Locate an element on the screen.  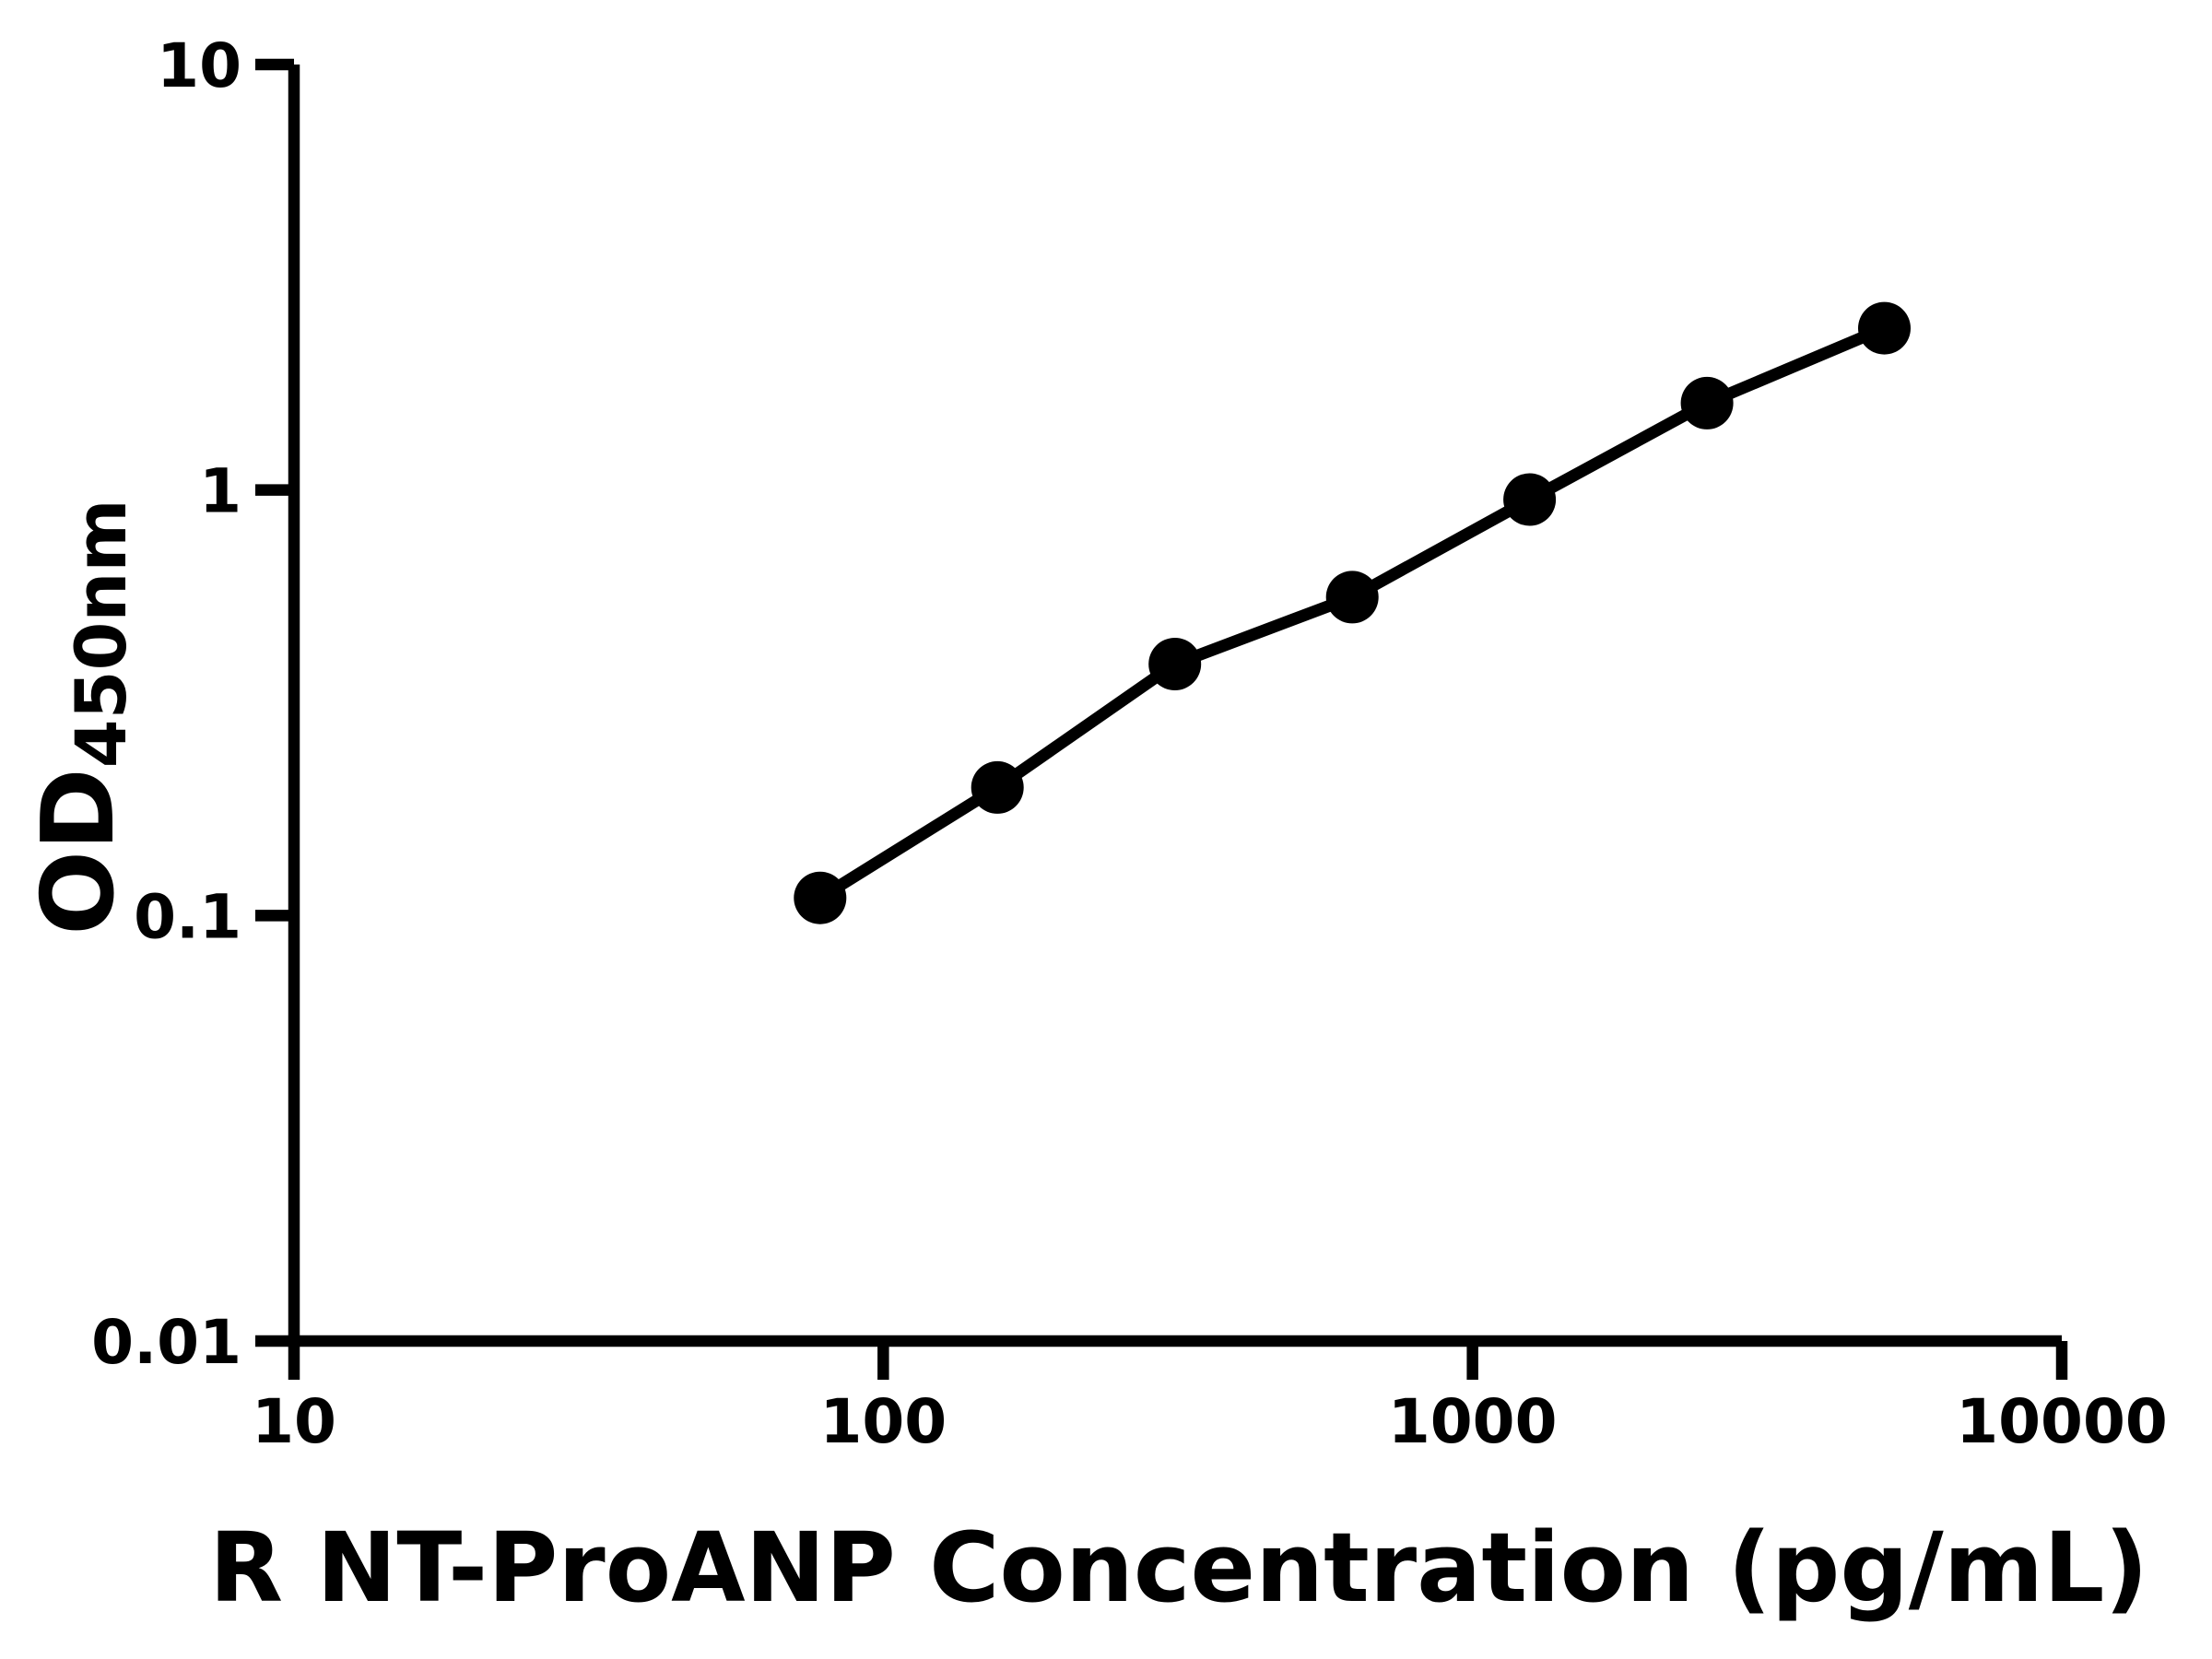
x-tick-label: 1000 is located at coordinates (1473, 1421).